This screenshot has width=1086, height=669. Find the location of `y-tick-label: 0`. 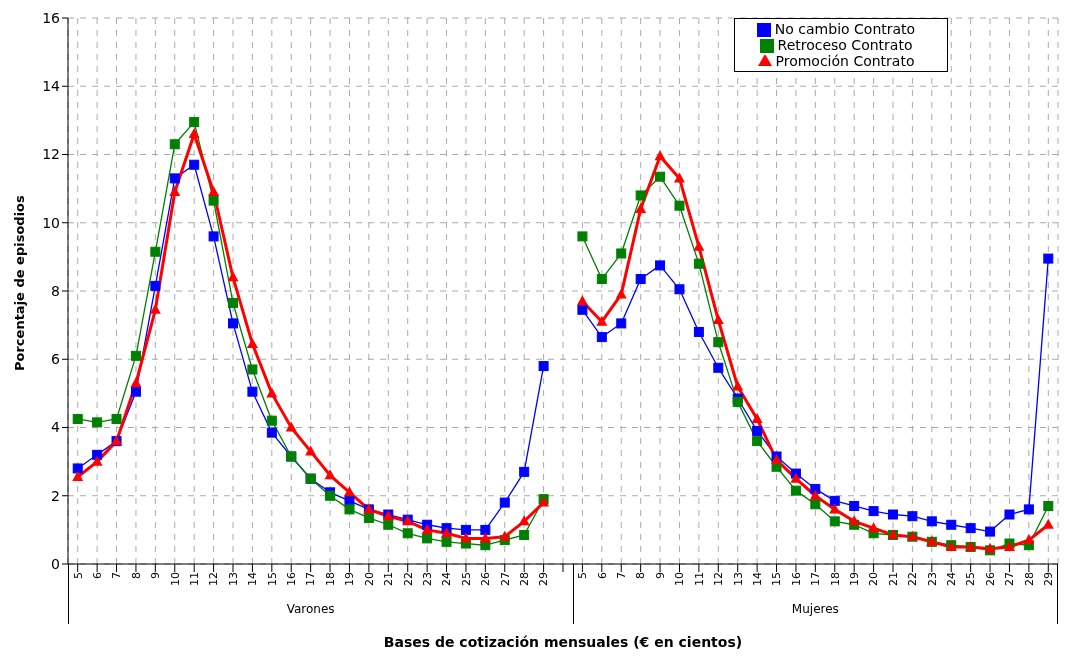

y-tick-label: 0 is located at coordinates (55, 563).